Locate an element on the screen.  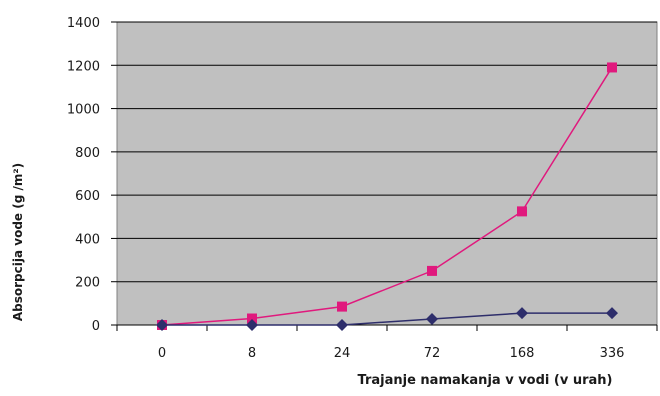
x-axis-title: Trajanje namakanja v vodi (v urah) is located at coordinates (485, 380).